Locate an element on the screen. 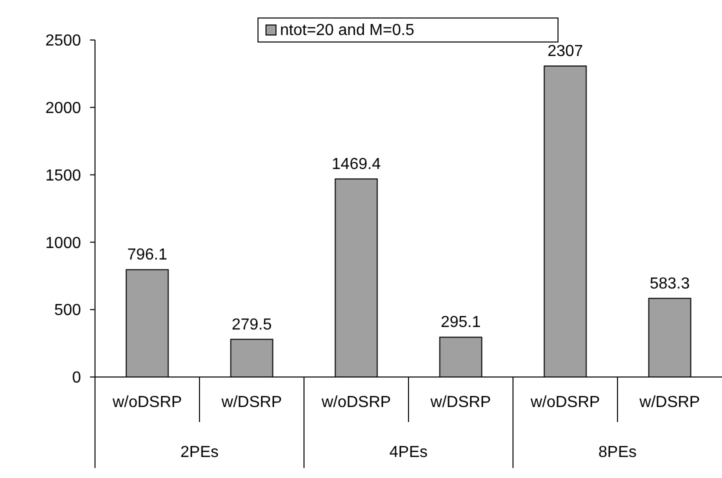 This screenshot has height=478, width=722. data-label: 583.3 is located at coordinates (670, 283).